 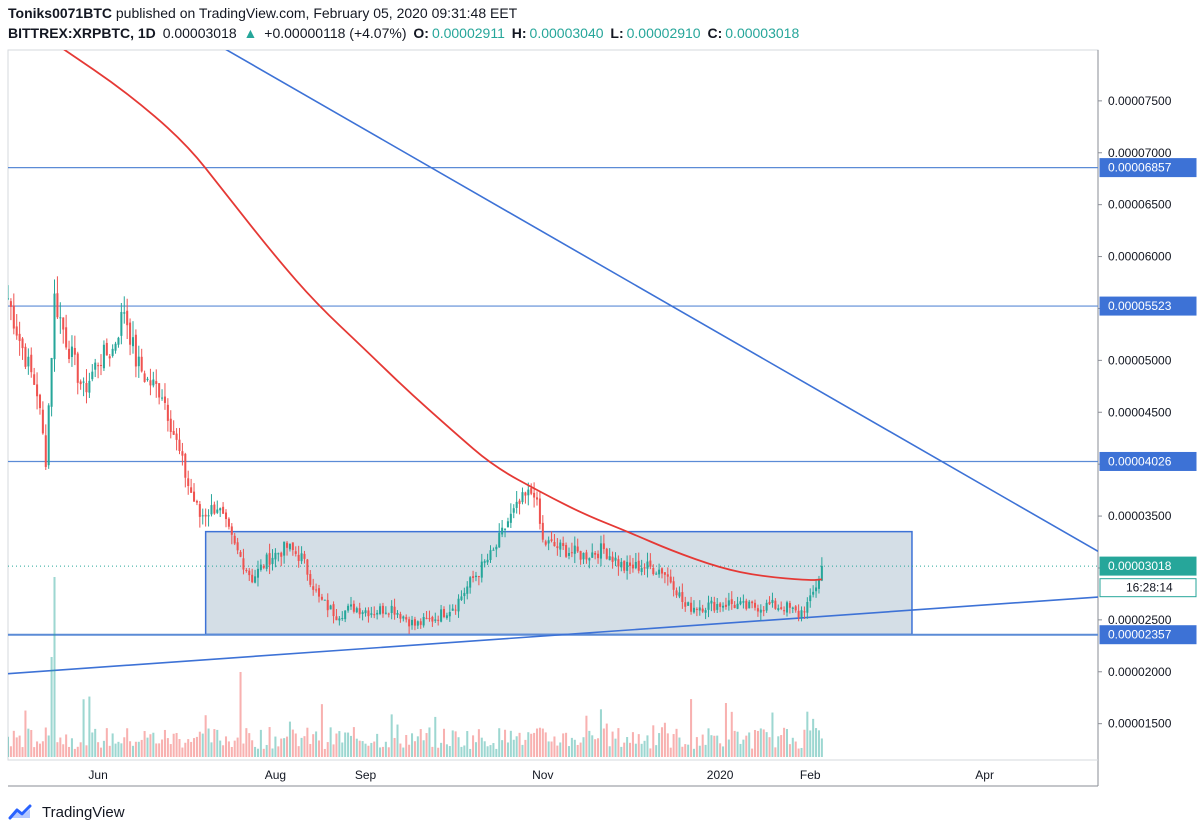 What do you see at coordinates (1148, 306) in the screenshot?
I see `price-label-bg` at bounding box center [1148, 306].